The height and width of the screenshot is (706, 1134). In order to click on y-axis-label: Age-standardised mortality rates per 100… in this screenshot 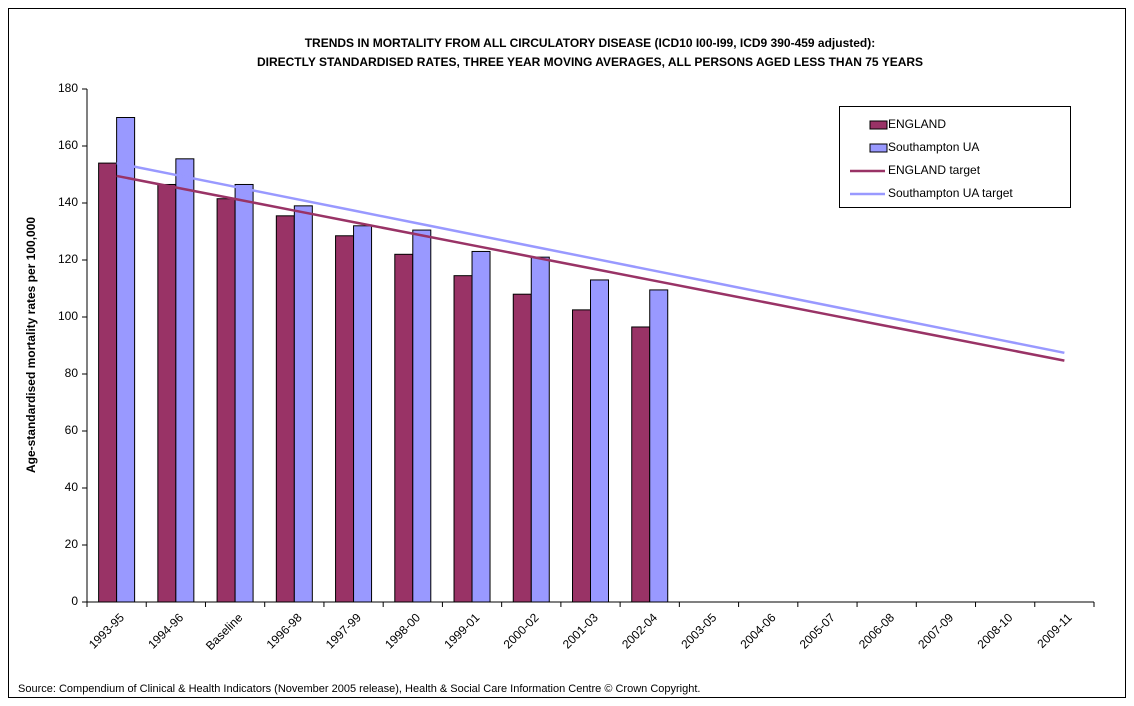, I will do `click(31, 345)`.